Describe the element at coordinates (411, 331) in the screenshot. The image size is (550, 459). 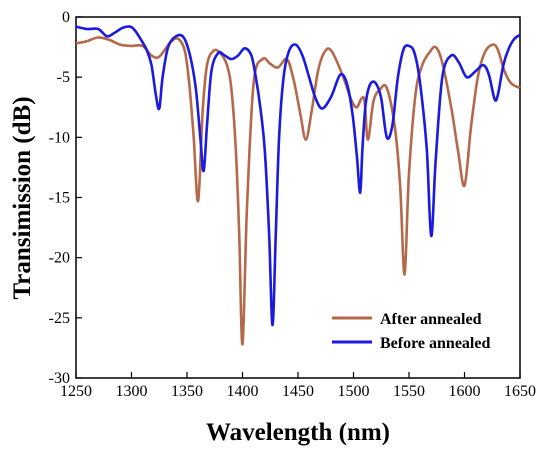
I see `legend: After annealed Before annealed` at that location.